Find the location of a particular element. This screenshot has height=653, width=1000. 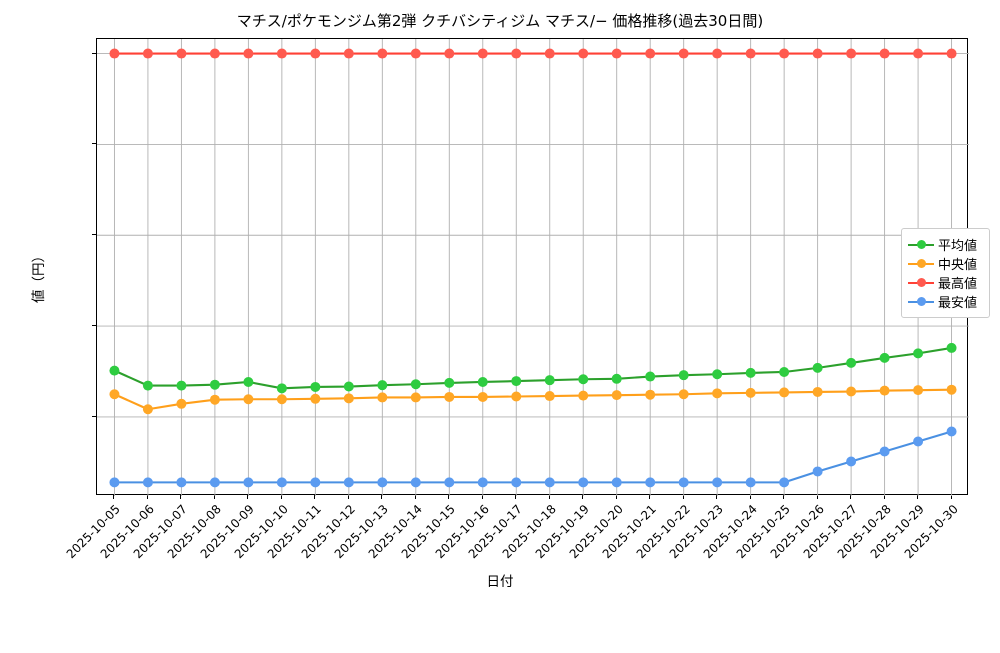

legend-item-1: 中央値 is located at coordinates (945, 263).